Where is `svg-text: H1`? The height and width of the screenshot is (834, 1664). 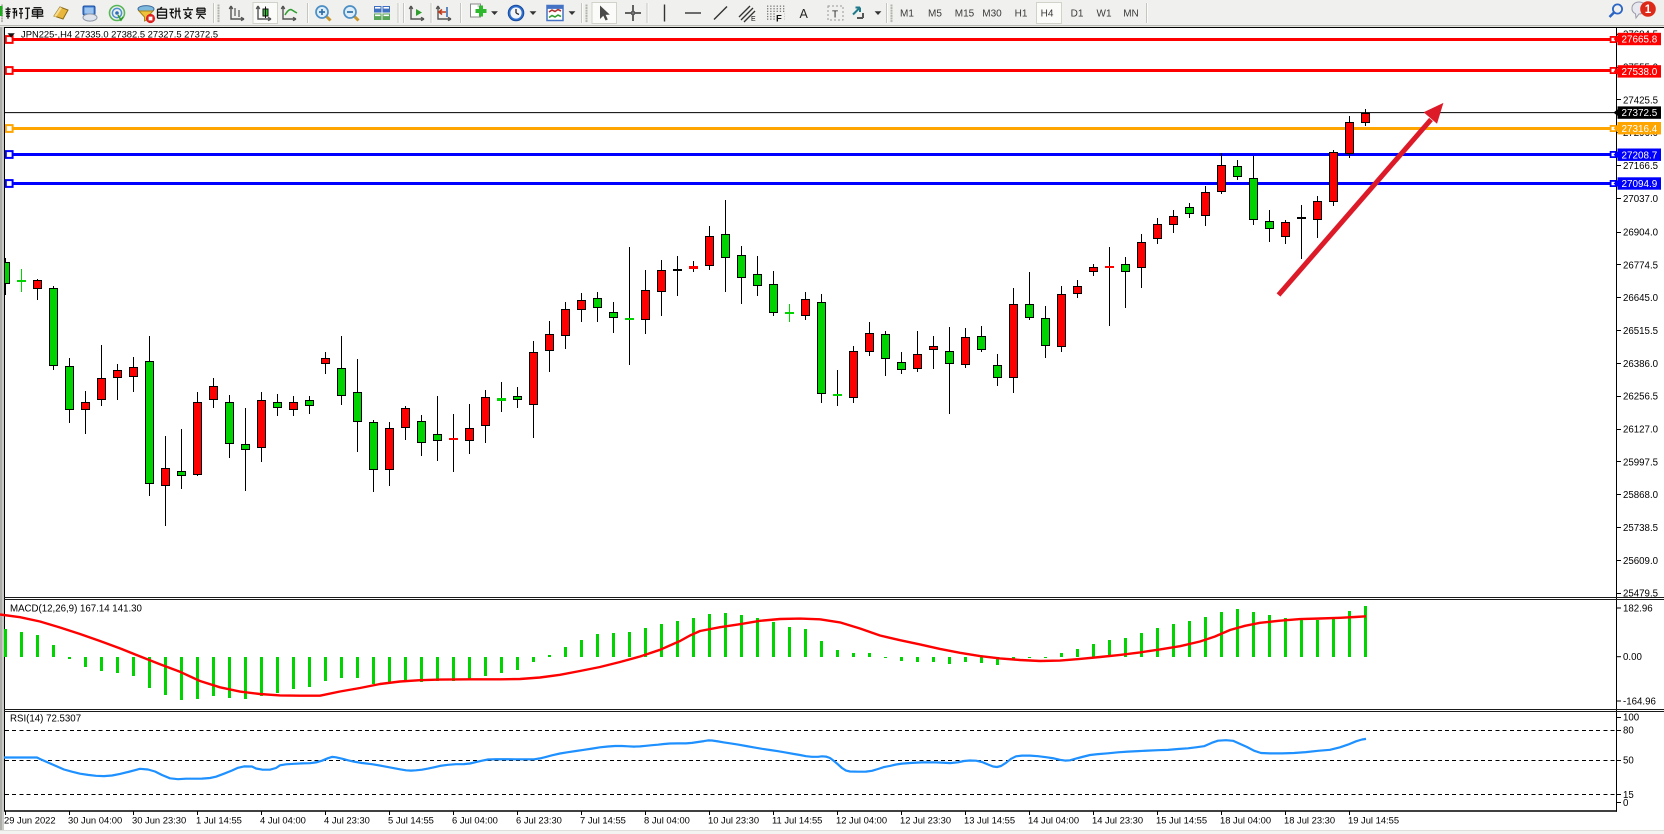 svg-text: H1 is located at coordinates (1021, 14).